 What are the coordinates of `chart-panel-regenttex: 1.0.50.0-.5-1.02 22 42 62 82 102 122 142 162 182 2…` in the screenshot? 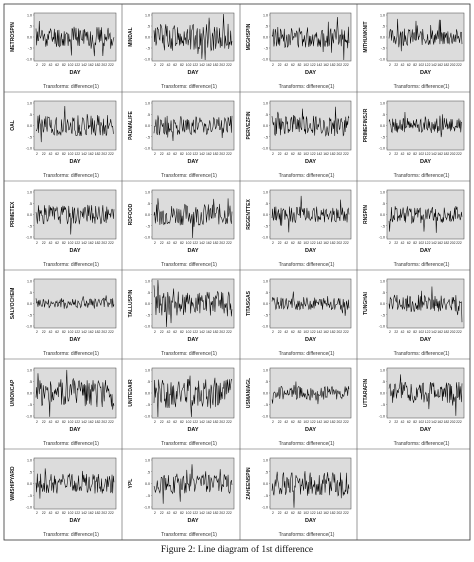 It's located at (299, 228).